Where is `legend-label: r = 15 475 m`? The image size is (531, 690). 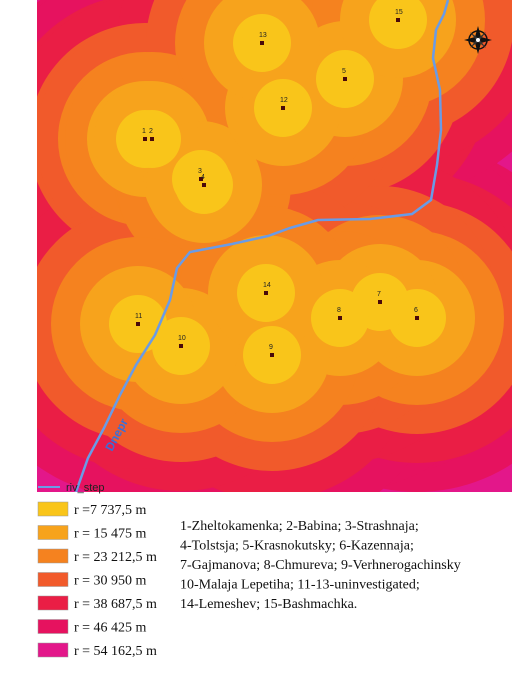
legend-label: r = 15 475 m is located at coordinates (110, 534).